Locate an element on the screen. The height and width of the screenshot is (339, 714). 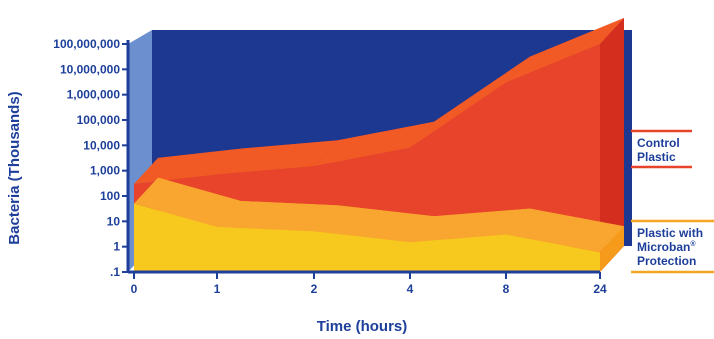
x-tick-label-0: 0 is located at coordinates (134, 289).